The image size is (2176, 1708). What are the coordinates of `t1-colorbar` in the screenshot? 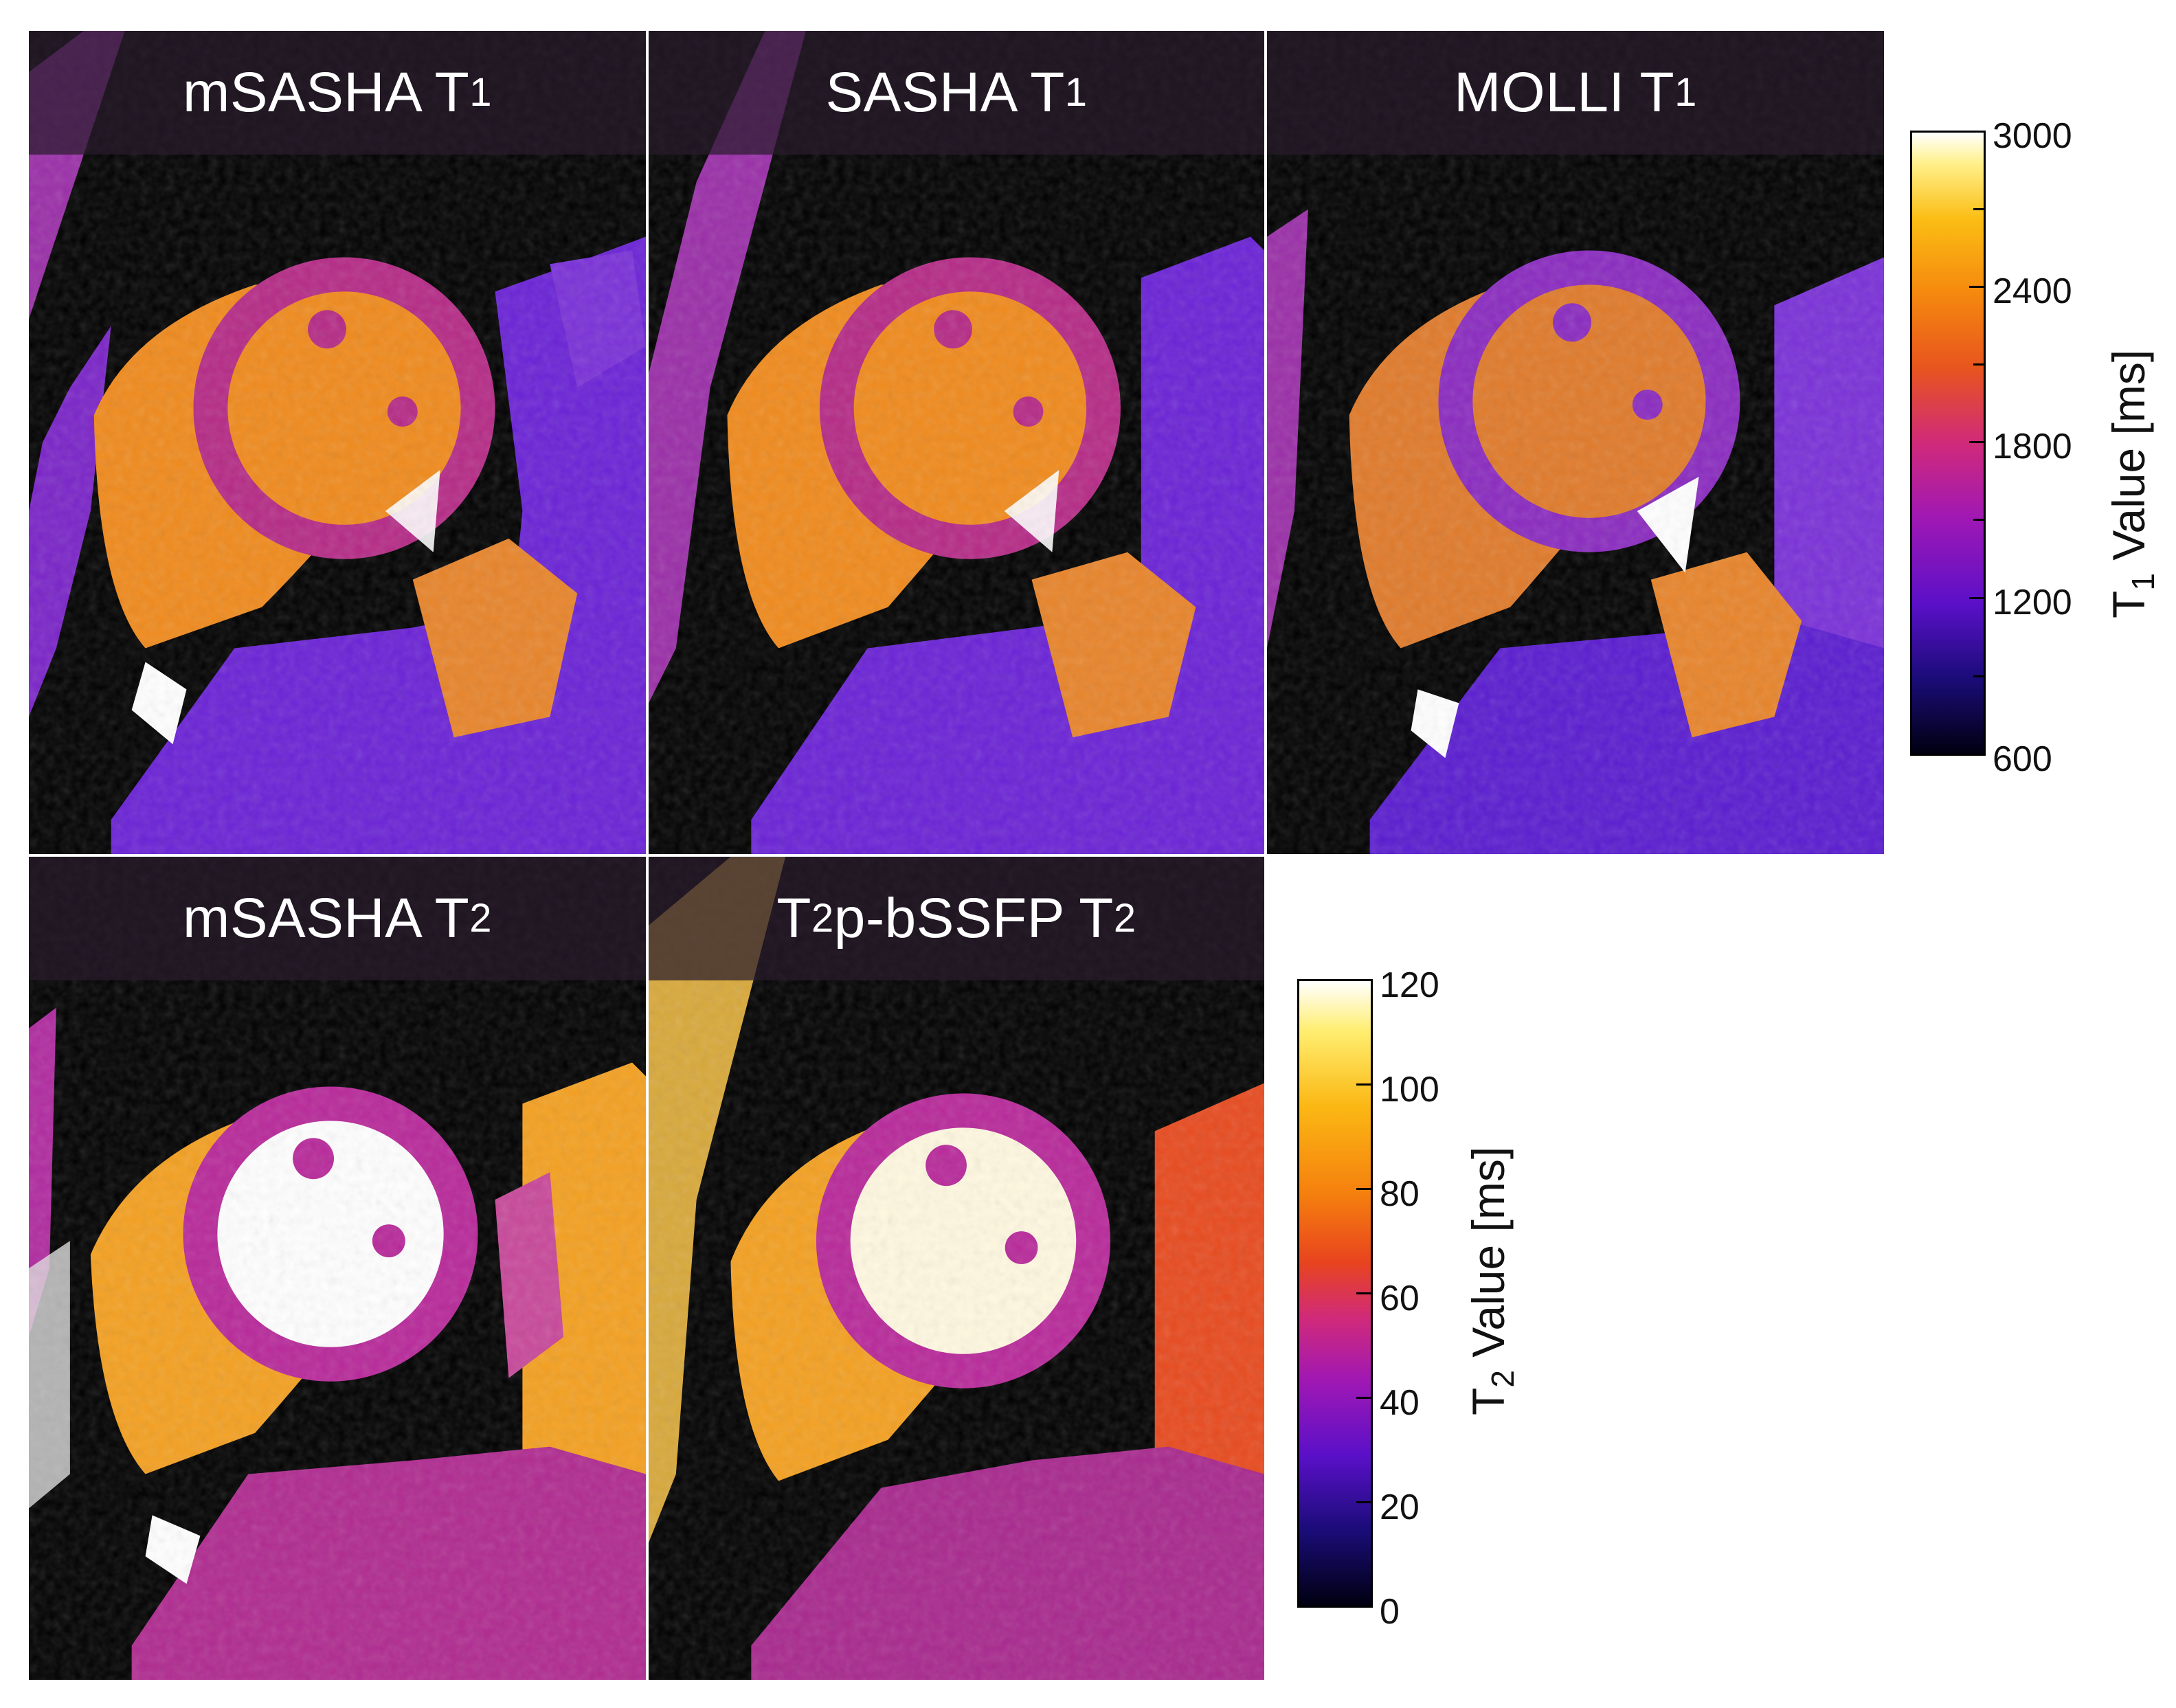 It's located at (1948, 443).